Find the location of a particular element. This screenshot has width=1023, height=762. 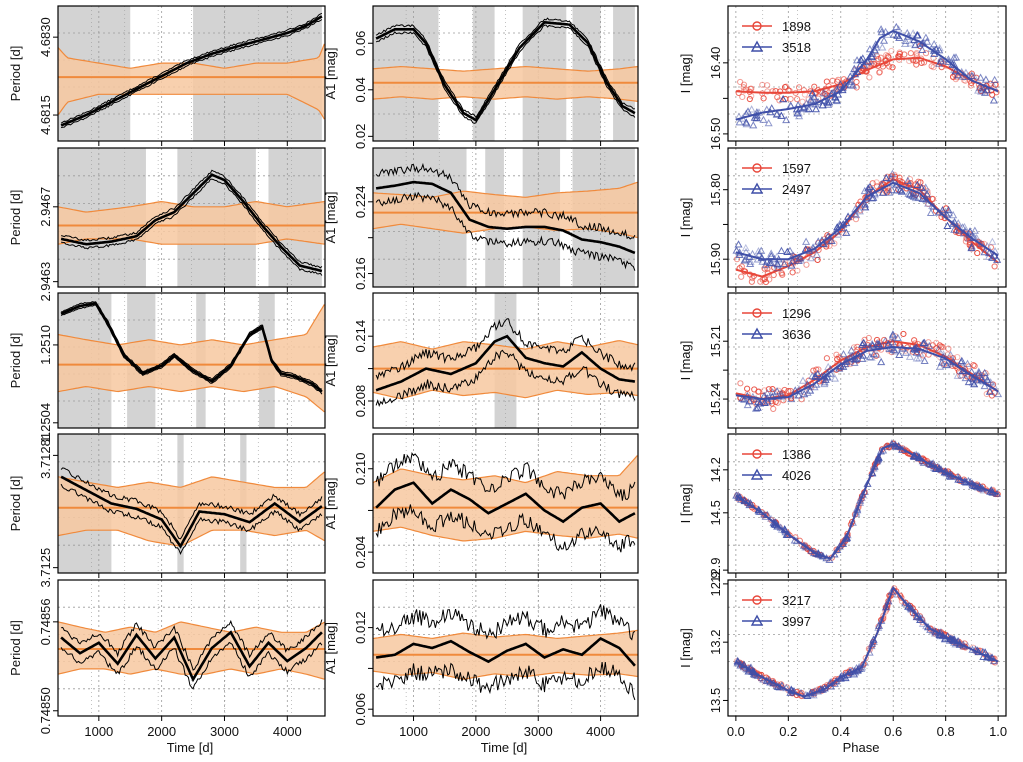

panel-a5: 0.006 0.012 A1 [mag] 1000 2000 3000 4000 is located at coordinates (481, 659).